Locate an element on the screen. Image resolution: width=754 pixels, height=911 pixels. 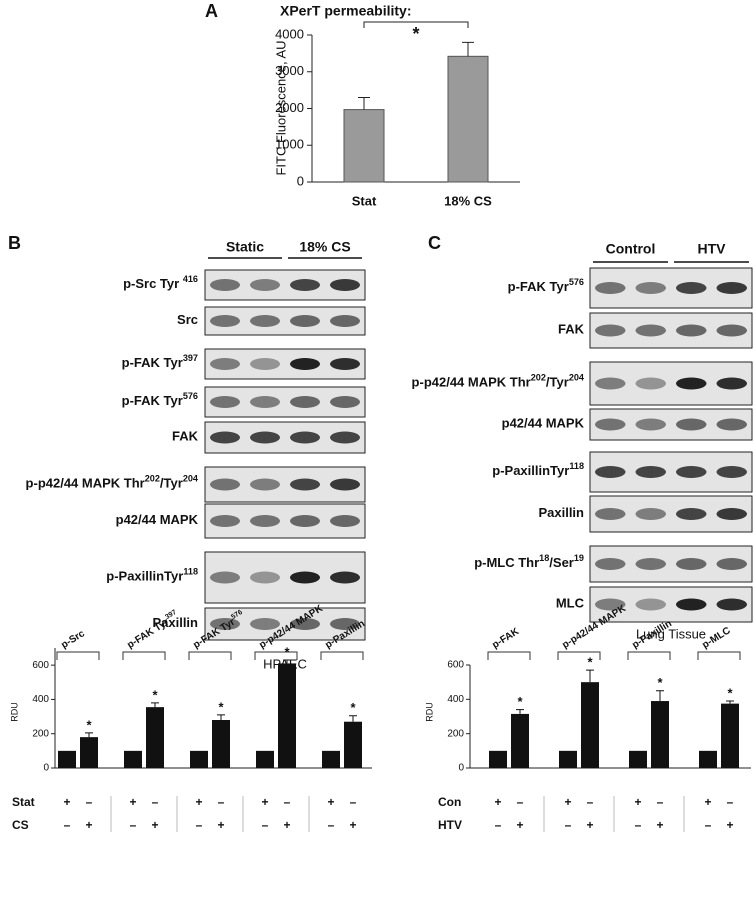
y-tick-label: 2000 is located at coordinates (289, 107).